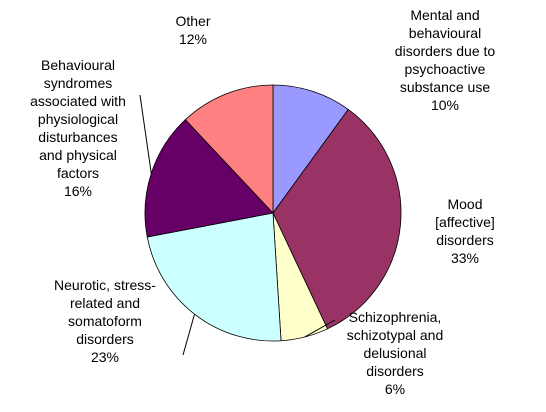 The width and height of the screenshot is (546, 412). What do you see at coordinates (465, 222) in the screenshot?
I see `category-label: Mood [affective] disorders` at bounding box center [465, 222].